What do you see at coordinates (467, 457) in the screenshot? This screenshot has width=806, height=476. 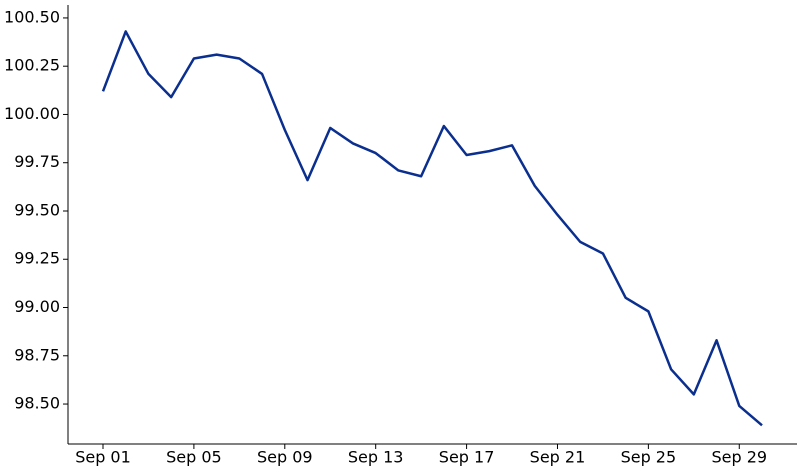 I see `x-tick-label: Sep 17` at bounding box center [467, 457].